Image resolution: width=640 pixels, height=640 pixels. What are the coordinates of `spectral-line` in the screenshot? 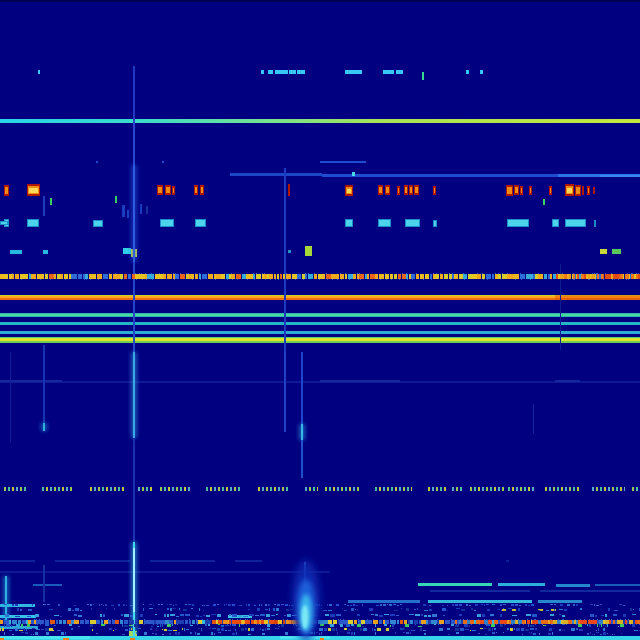 It's located at (320, 323).